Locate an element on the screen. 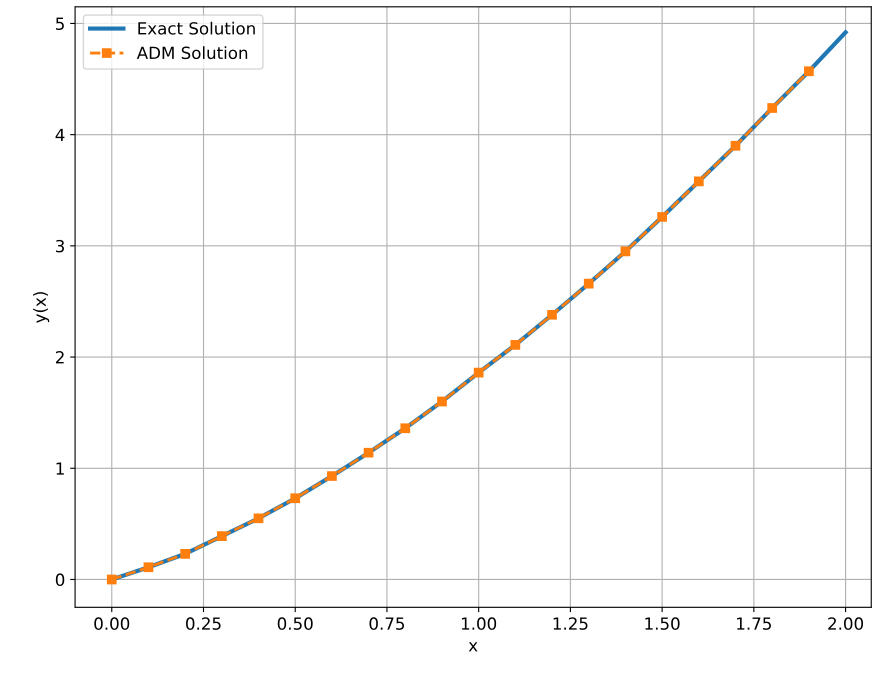 This screenshot has width=873, height=677. x-tick-label: 1.75 is located at coordinates (754, 624).